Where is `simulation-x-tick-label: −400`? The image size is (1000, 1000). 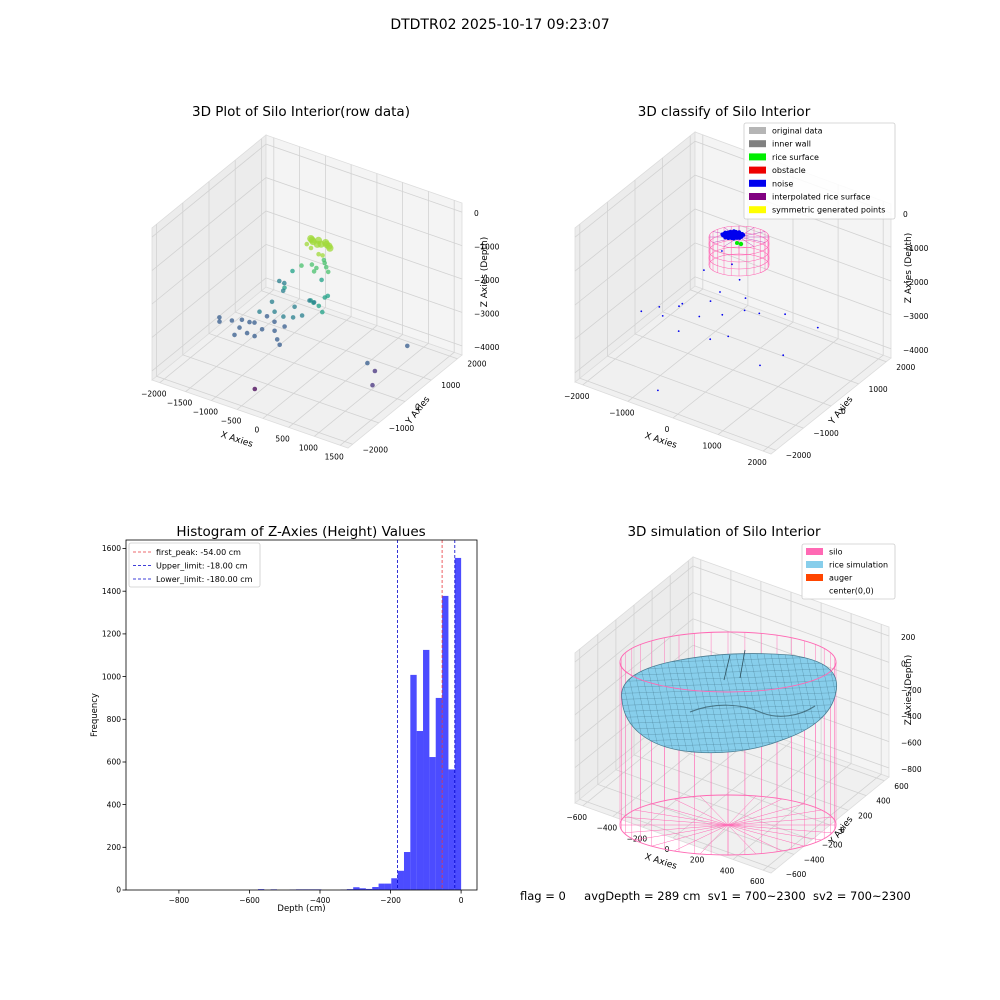
simulation-x-tick-label: −400 is located at coordinates (607, 828).